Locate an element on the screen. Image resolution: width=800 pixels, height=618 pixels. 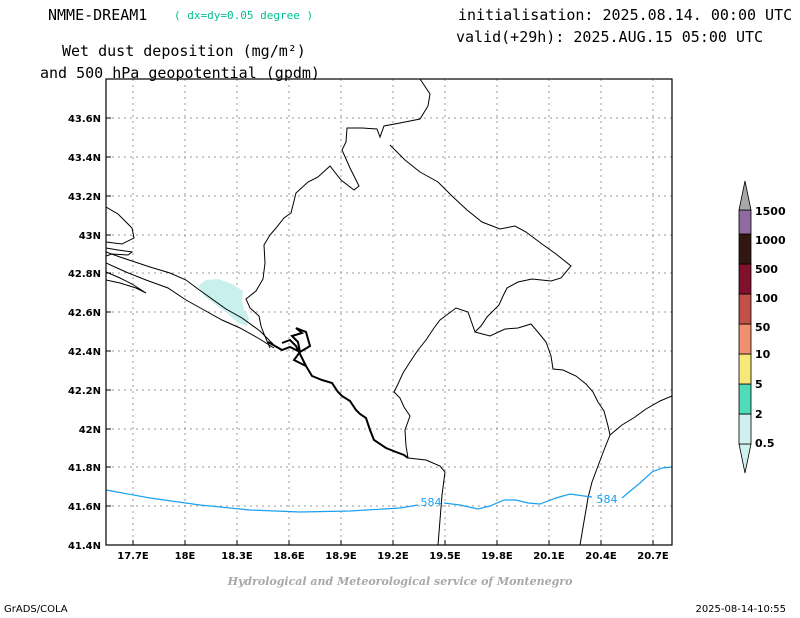
plot-title-line2: and 500 hPa geopotential (gpdm) is located at coordinates (180, 73).